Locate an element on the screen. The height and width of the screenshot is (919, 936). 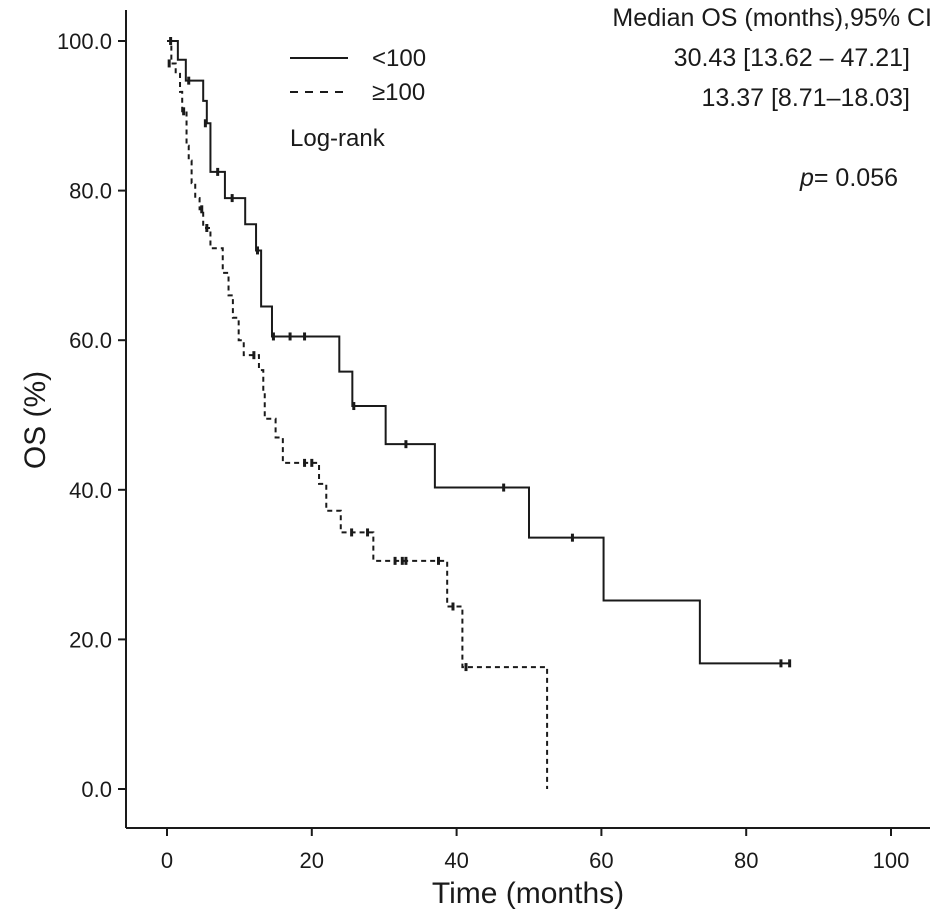
y-tick-label: 100.0 is located at coordinates (84, 41).